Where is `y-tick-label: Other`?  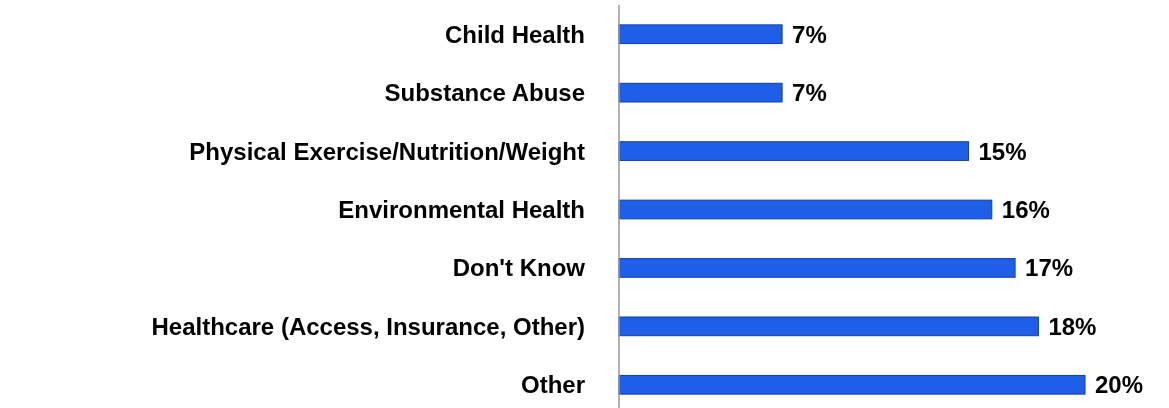
y-tick-label: Other is located at coordinates (552, 385).